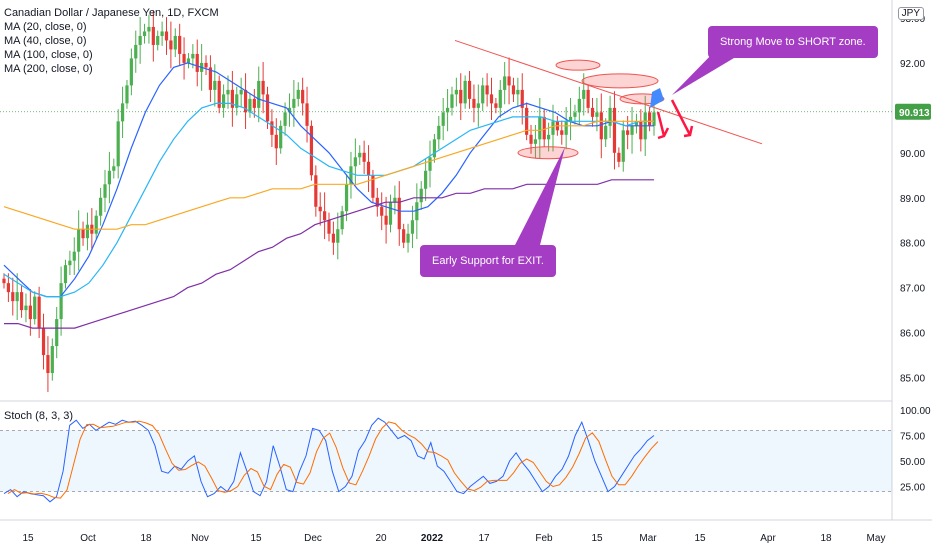  What do you see at coordinates (608, 92) in the screenshot?
I see `resistance-trendline` at bounding box center [608, 92].